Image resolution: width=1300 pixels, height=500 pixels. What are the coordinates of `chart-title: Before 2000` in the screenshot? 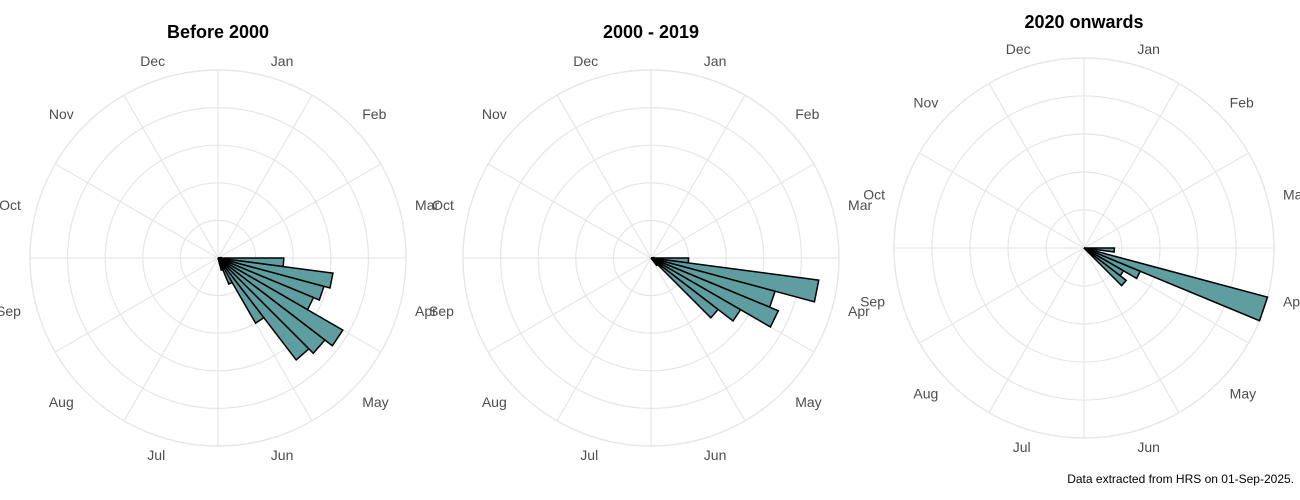 It's located at (218, 32).